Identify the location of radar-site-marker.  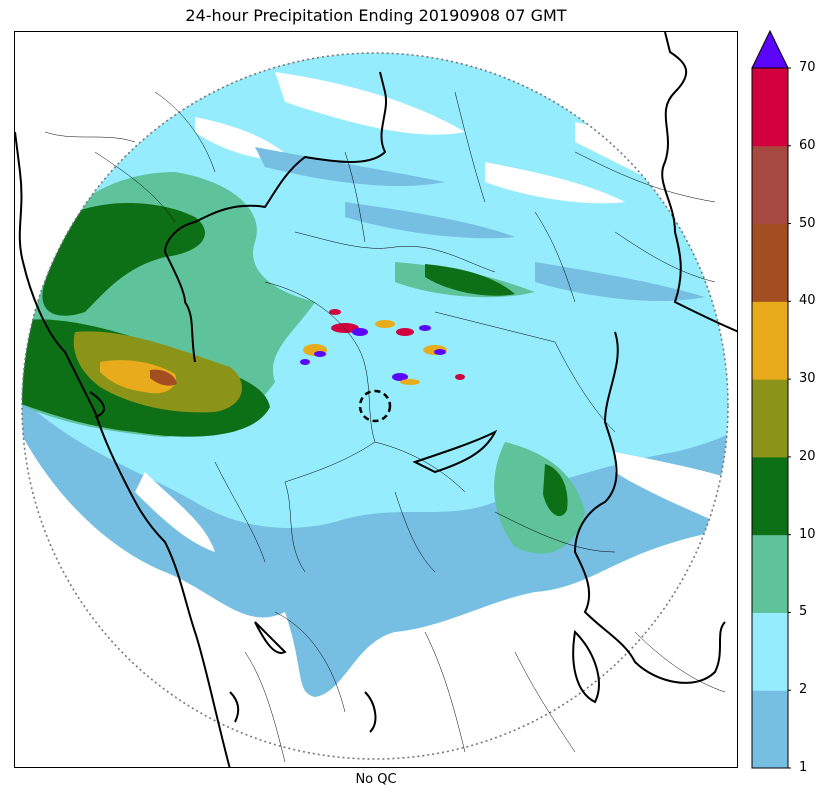
(375, 406).